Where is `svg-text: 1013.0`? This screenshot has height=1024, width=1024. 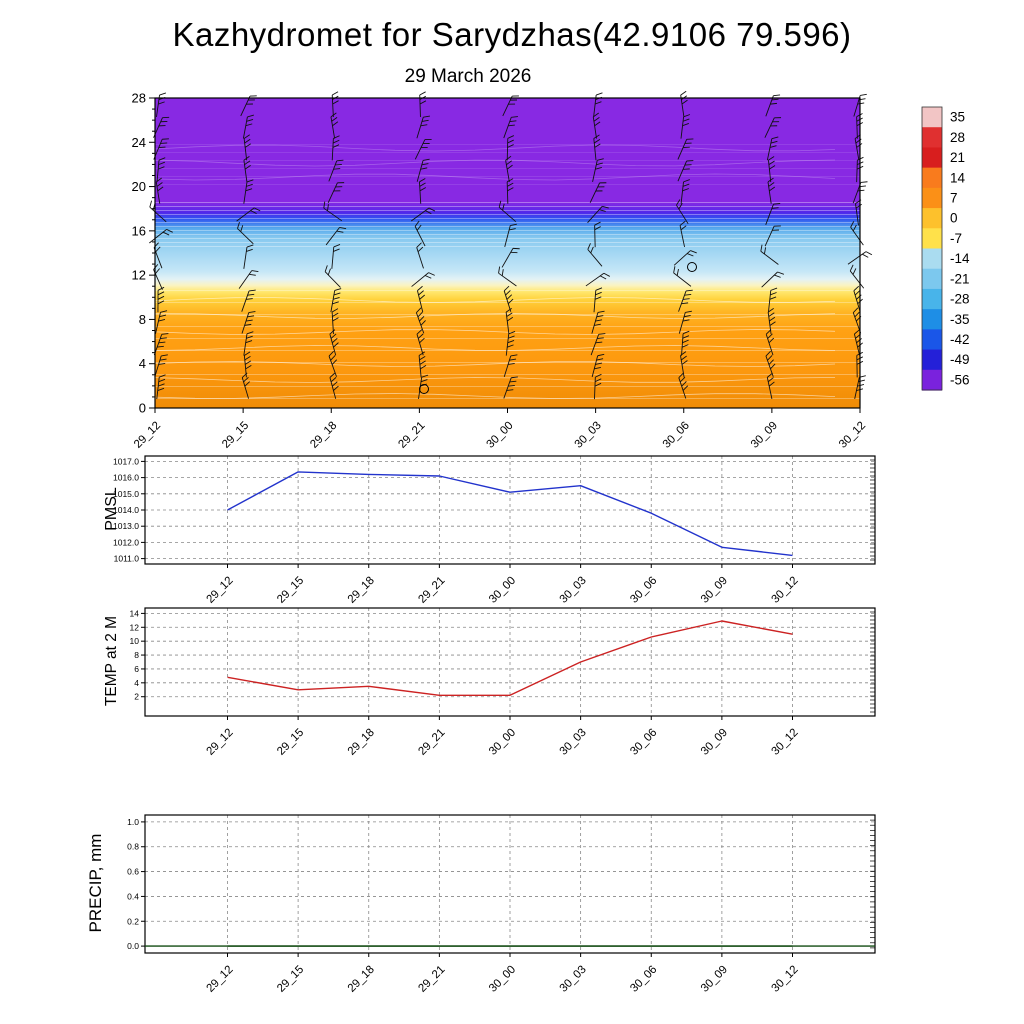
svg-text: 1013.0 is located at coordinates (126, 526).